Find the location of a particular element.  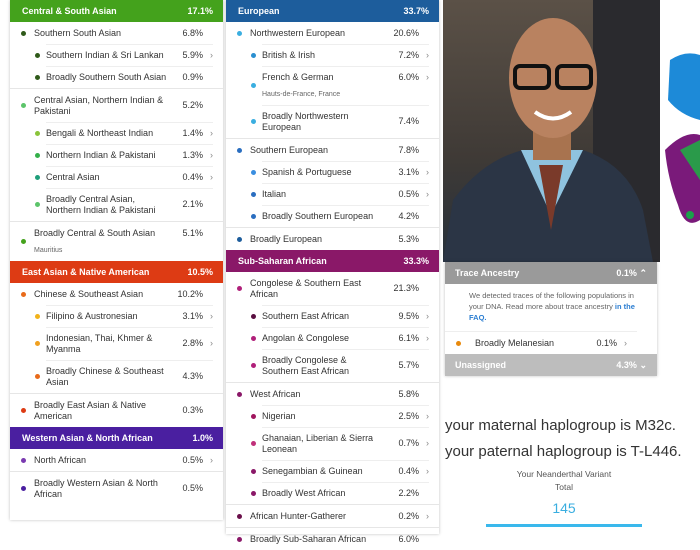

population-row-north-african: North African 0.5% › is located at coordinates (116, 460).